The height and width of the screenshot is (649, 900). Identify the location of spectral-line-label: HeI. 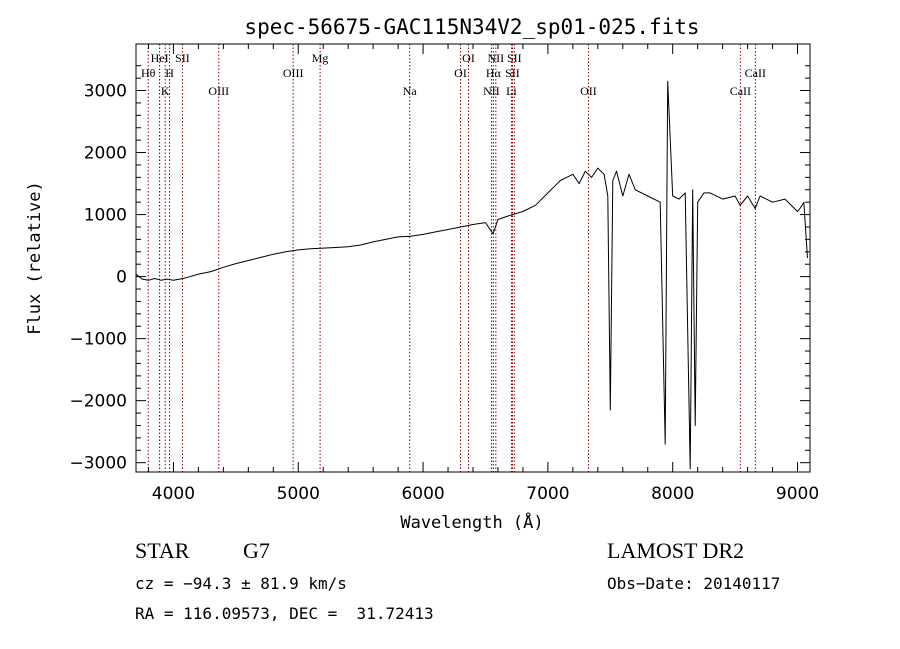
(160, 58).